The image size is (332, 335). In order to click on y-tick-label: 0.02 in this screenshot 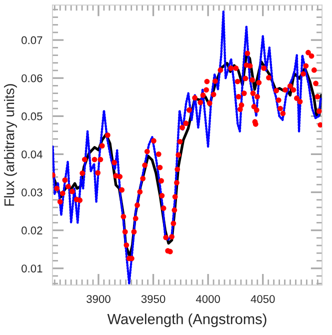, I will do `click(32, 230)`.